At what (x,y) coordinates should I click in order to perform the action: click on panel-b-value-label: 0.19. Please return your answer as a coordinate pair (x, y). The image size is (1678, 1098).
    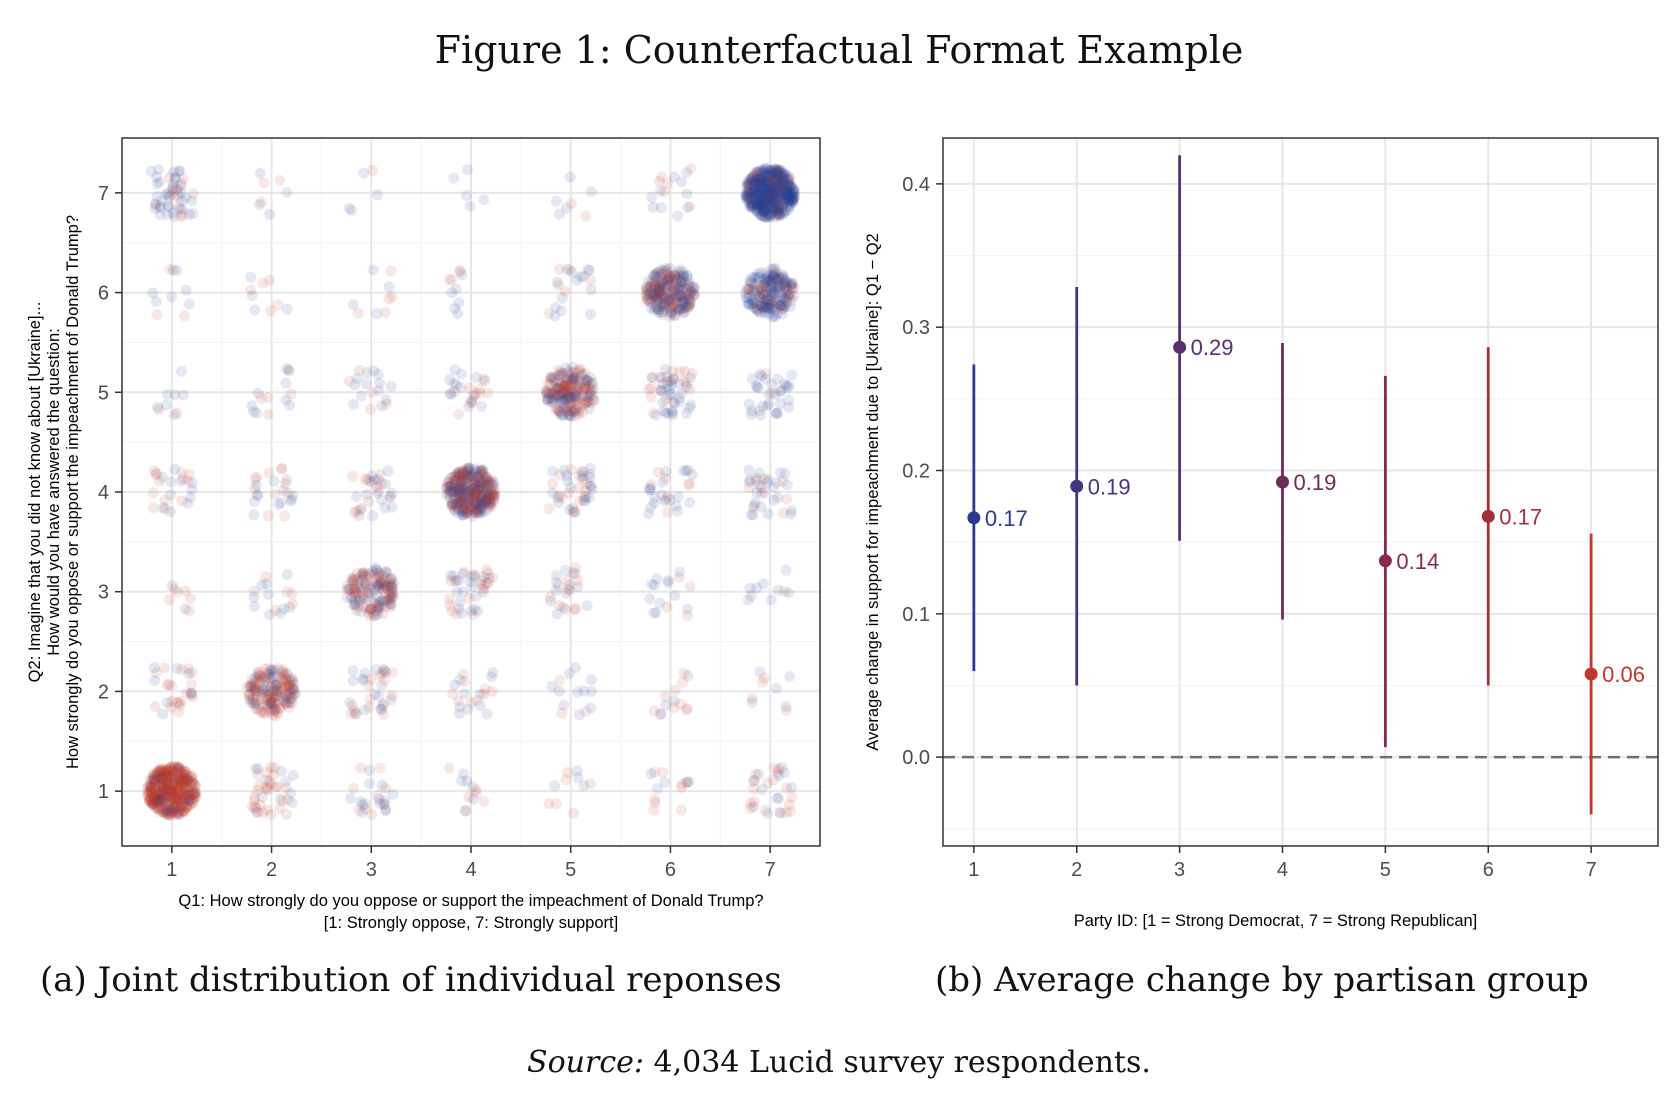
    Looking at the image, I should click on (1314, 482).